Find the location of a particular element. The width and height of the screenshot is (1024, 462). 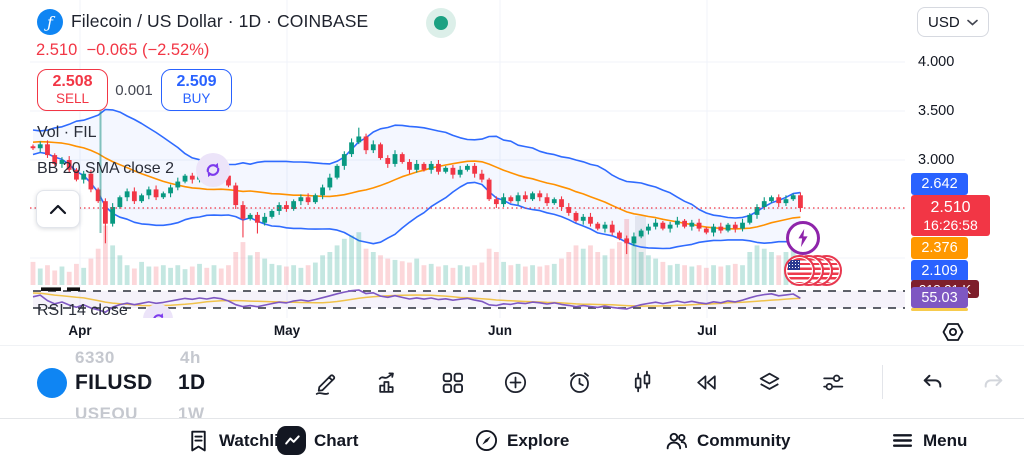

filecoin-logo-icon: ƒ is located at coordinates (50, 22).